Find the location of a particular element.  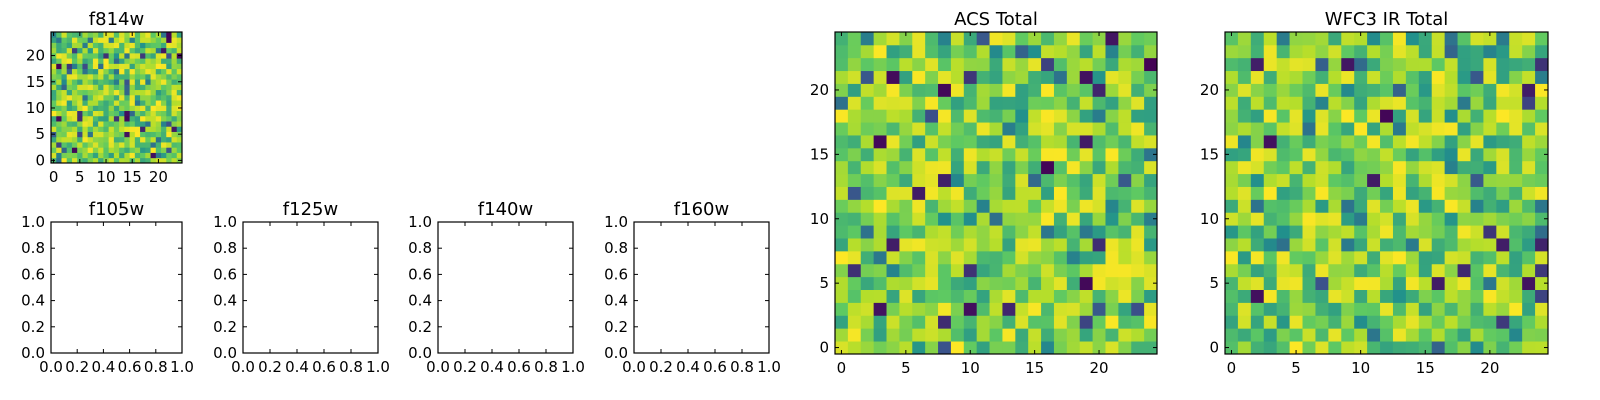

x-tick-label: 15 is located at coordinates (132, 177).